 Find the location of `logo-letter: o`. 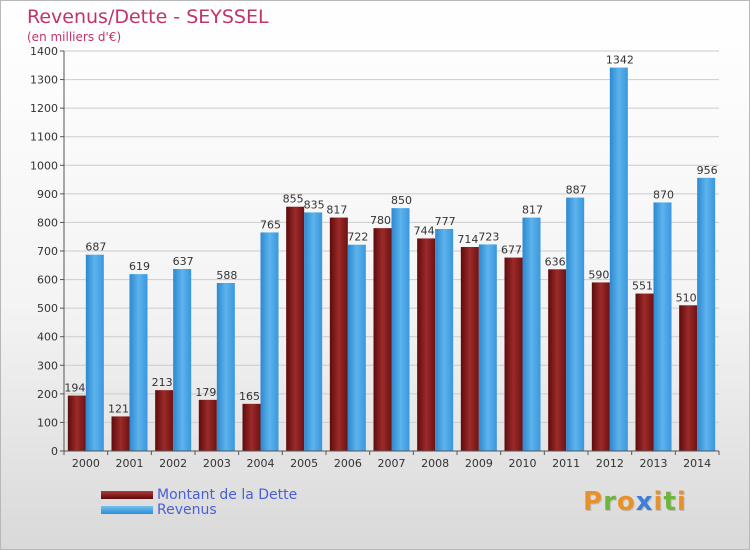

logo-letter: o is located at coordinates (626, 502).